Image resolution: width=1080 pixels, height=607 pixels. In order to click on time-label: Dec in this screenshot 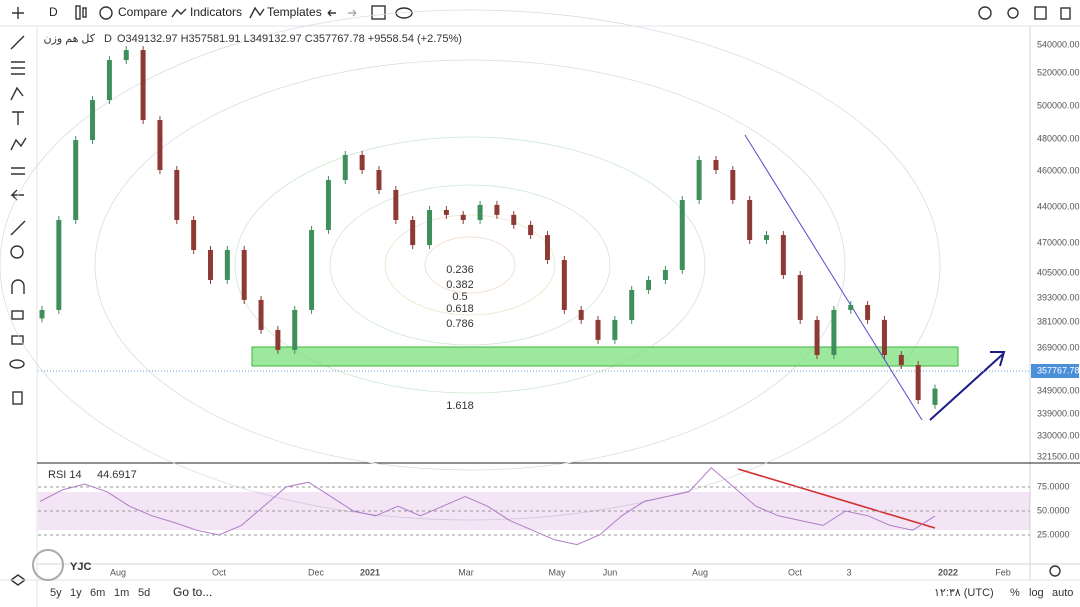, I will do `click(316, 572)`.